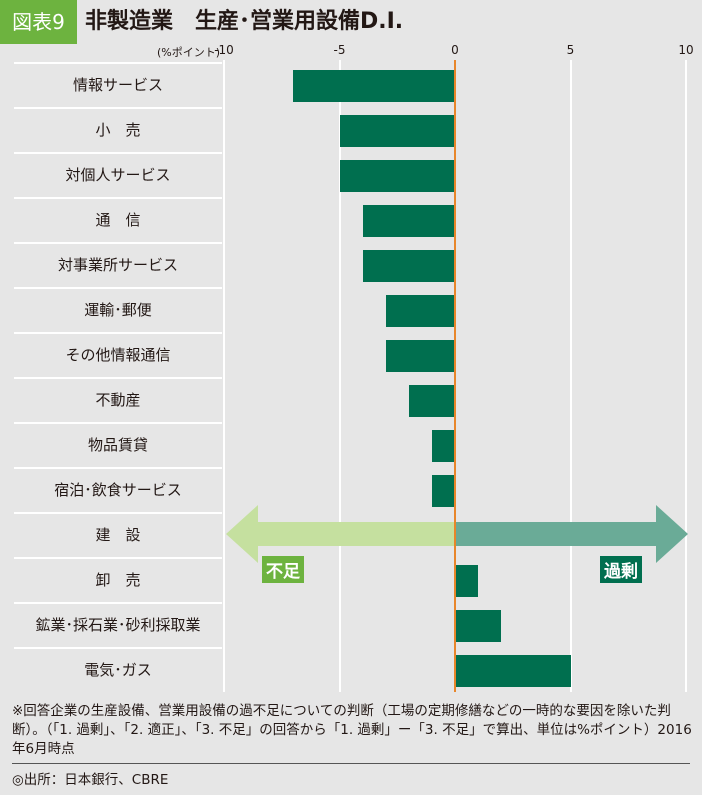 This screenshot has width=702, height=795. What do you see at coordinates (118, 444) in the screenshot?
I see `category-label: 物品賃貸` at bounding box center [118, 444].